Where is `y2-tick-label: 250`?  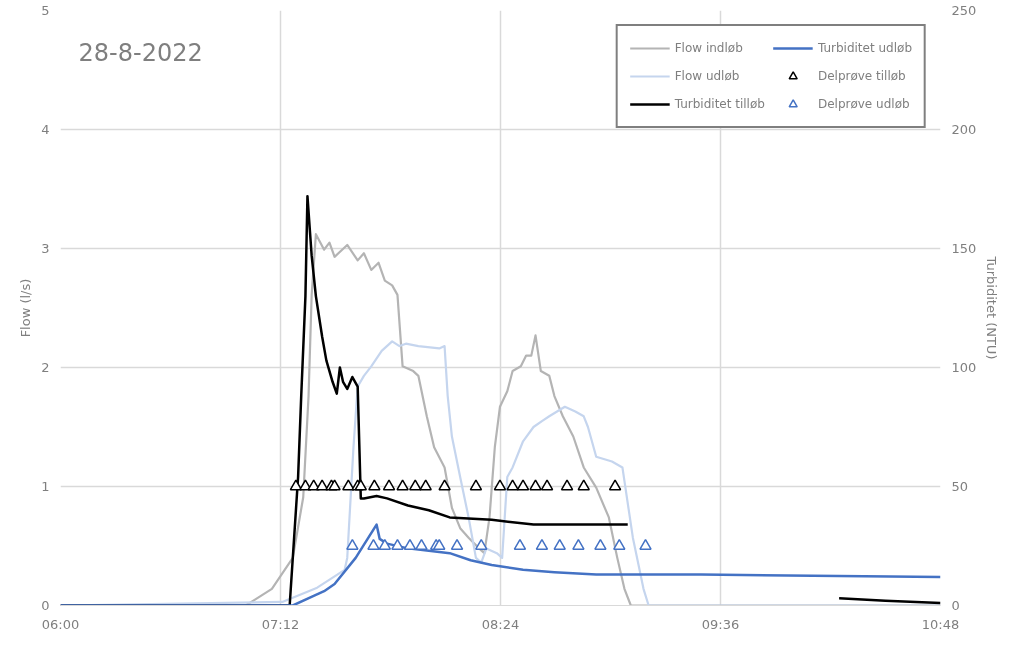 y2-tick-label: 250 is located at coordinates (964, 10).